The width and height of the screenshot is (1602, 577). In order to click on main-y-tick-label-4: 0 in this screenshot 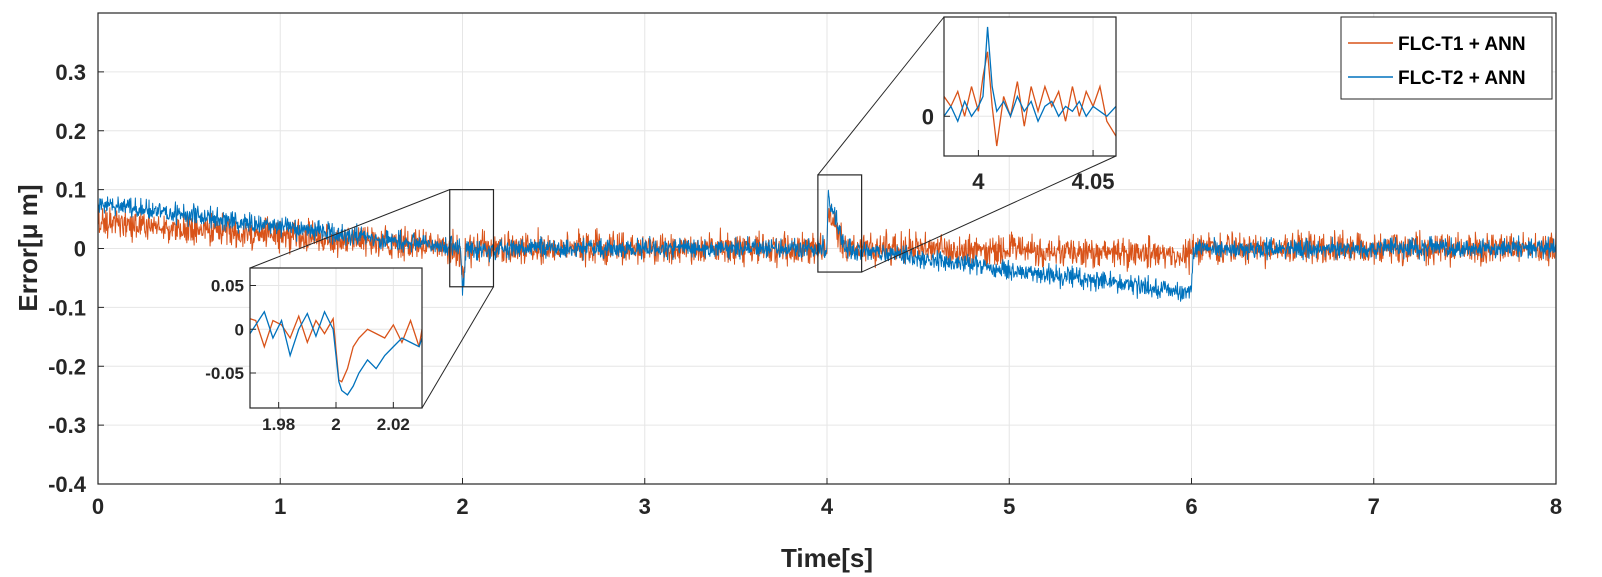, I will do `click(80, 249)`.